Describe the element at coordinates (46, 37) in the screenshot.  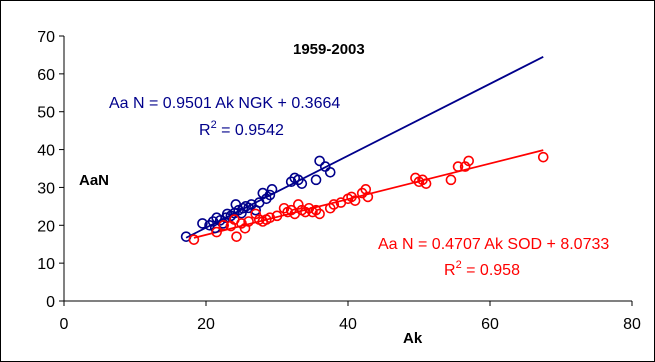
I see `y-tick-label: 70` at that location.